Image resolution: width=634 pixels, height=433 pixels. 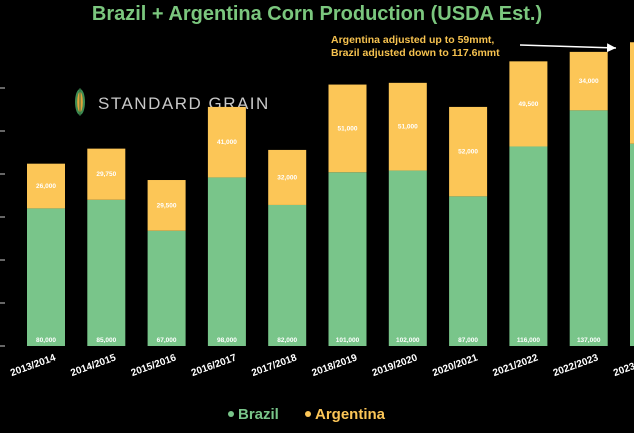 What do you see at coordinates (154, 365) in the screenshot?
I see `x-axis-label: 2015/2016` at bounding box center [154, 365].